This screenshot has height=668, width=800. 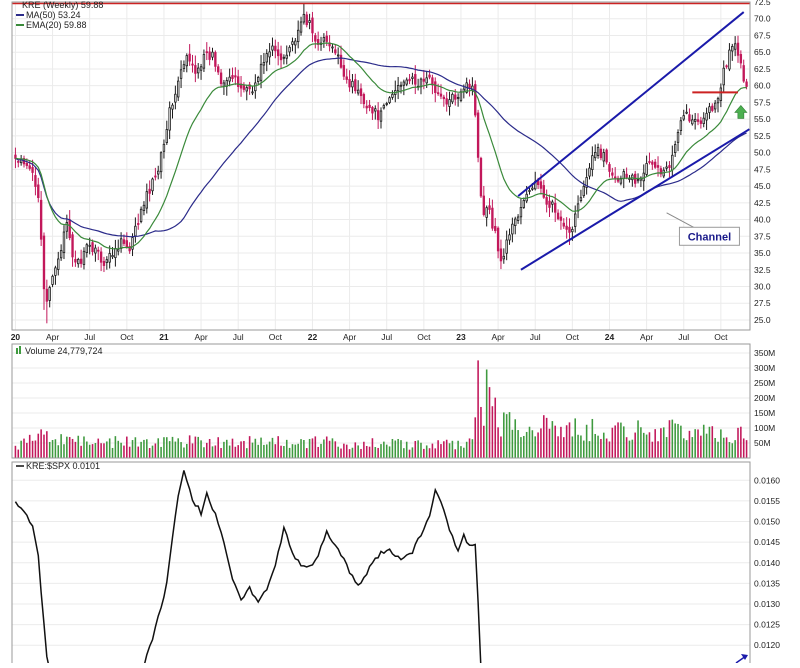 What do you see at coordinates (762, 320) in the screenshot?
I see `price-y-tick-label: 25.0` at bounding box center [762, 320].